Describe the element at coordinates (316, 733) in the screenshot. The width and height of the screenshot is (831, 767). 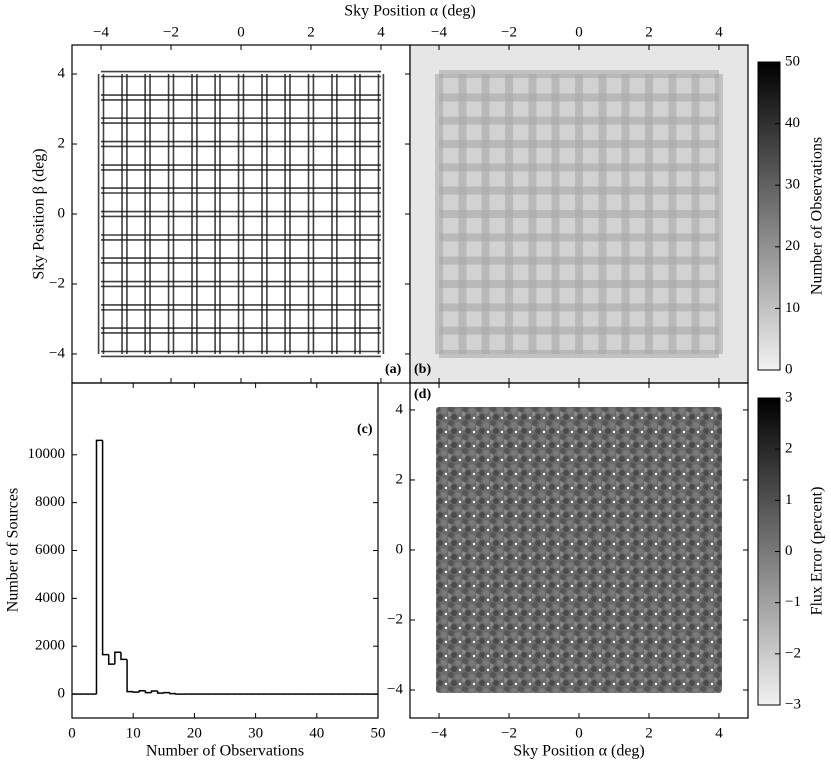
I see `x-tick-label: 40` at that location.